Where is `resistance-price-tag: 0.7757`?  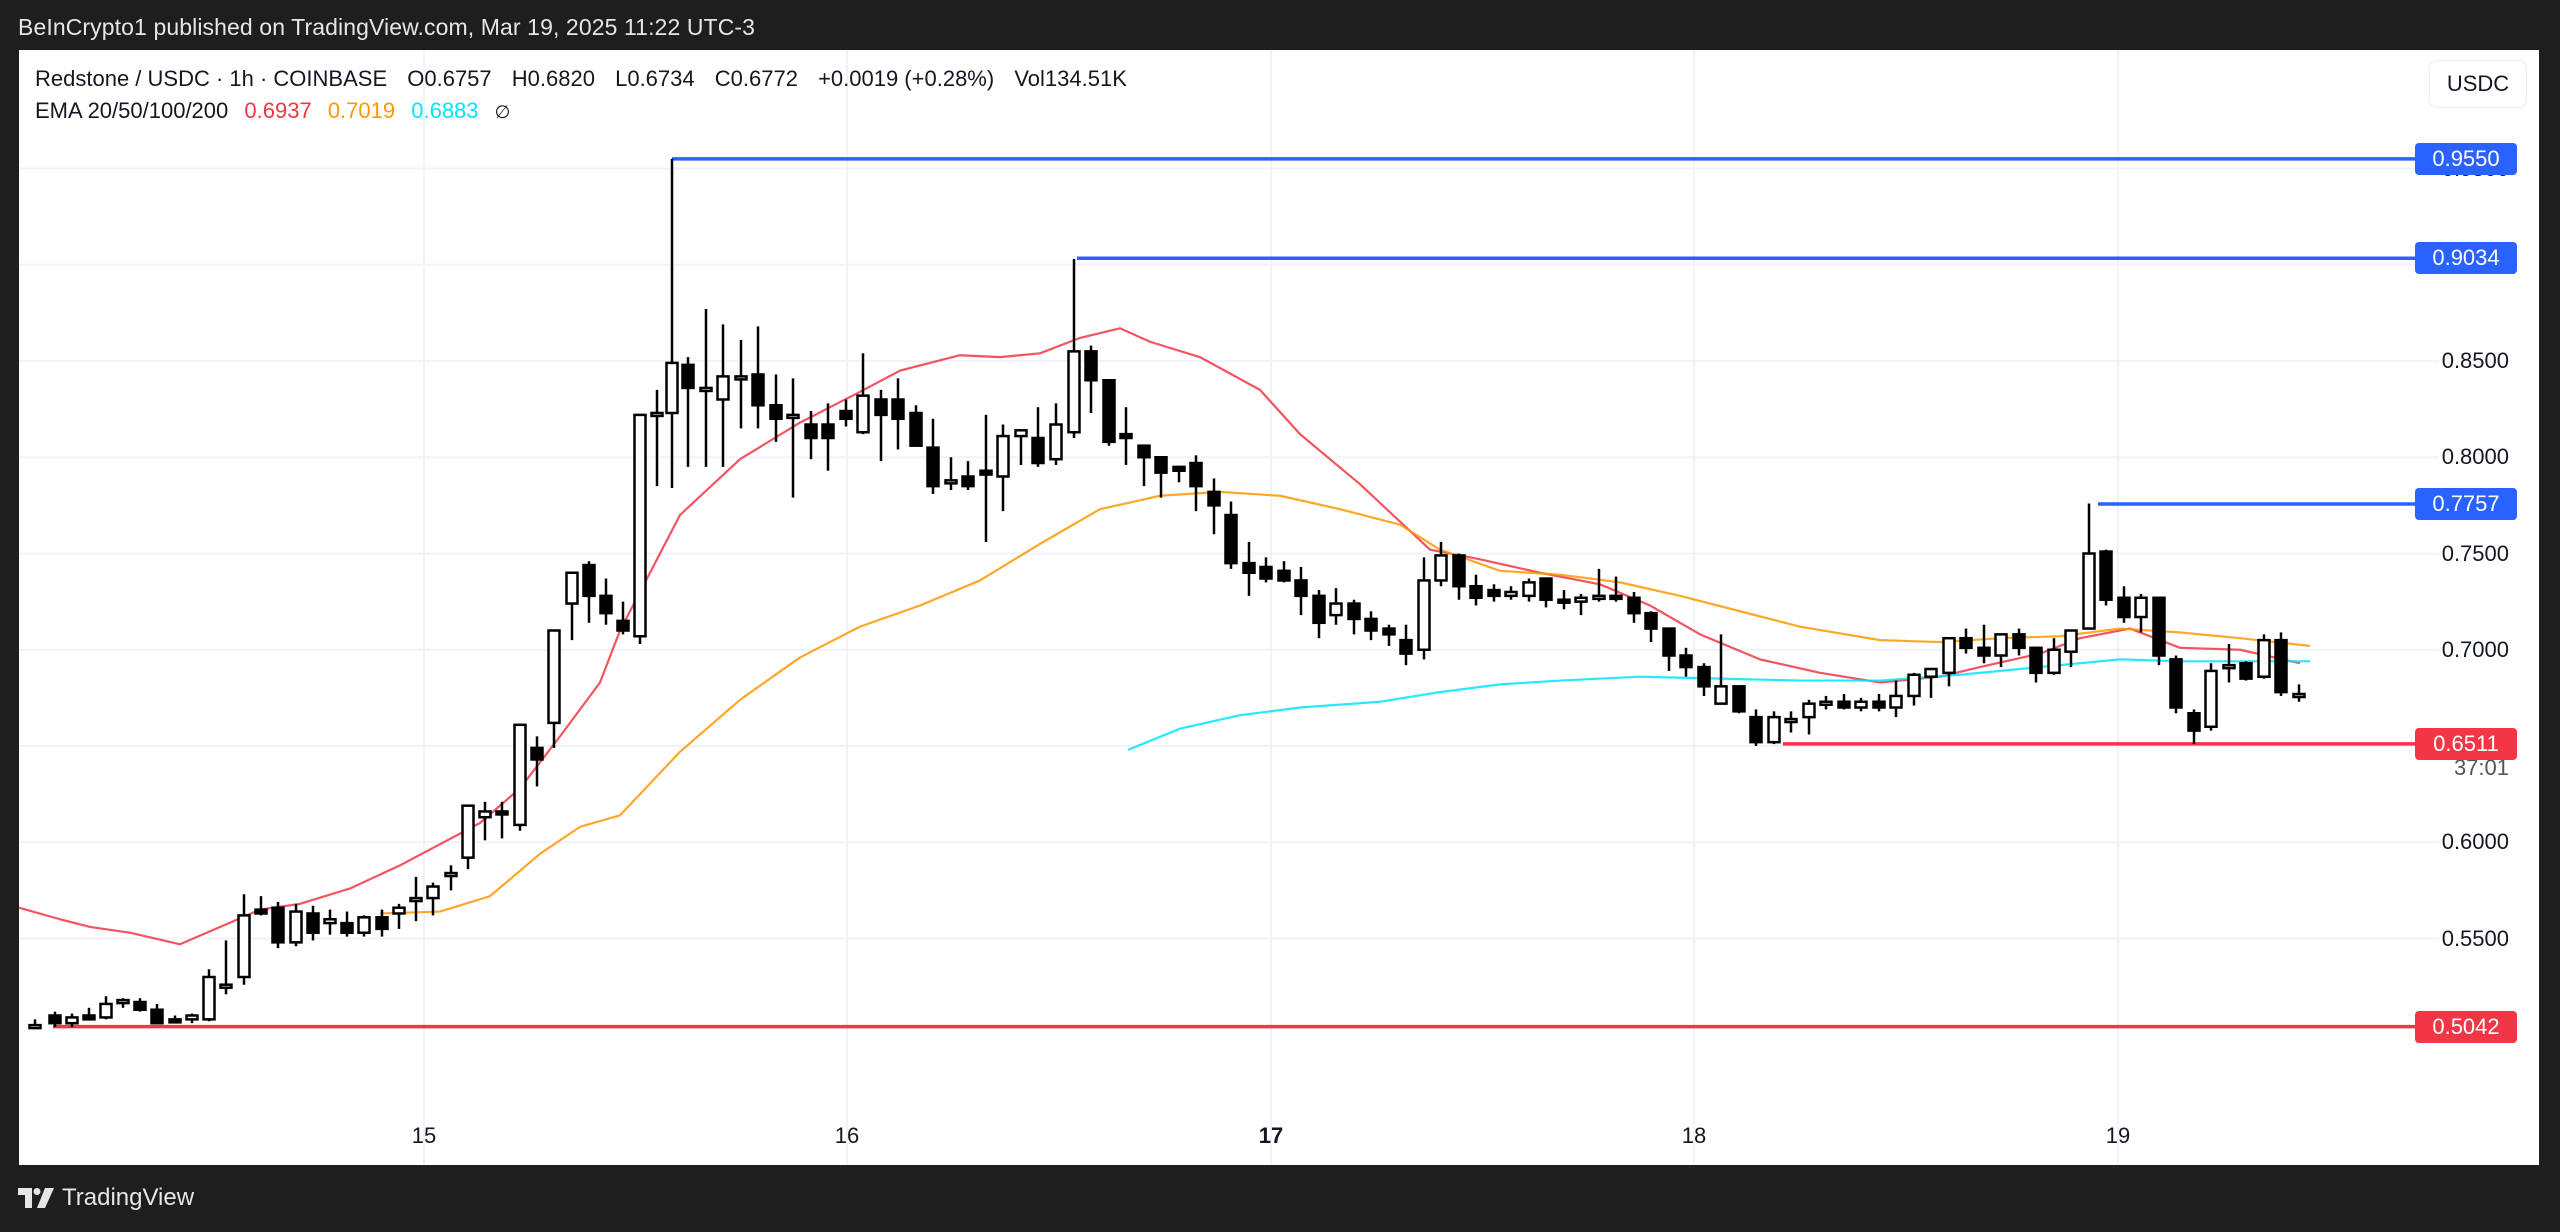 resistance-price-tag: 0.7757 is located at coordinates (2466, 504).